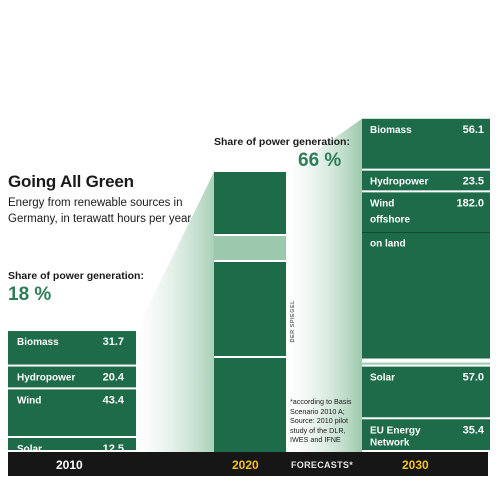 The height and width of the screenshot is (482, 500). I want to click on forecasts-label: FORECASTS*, so click(322, 465).